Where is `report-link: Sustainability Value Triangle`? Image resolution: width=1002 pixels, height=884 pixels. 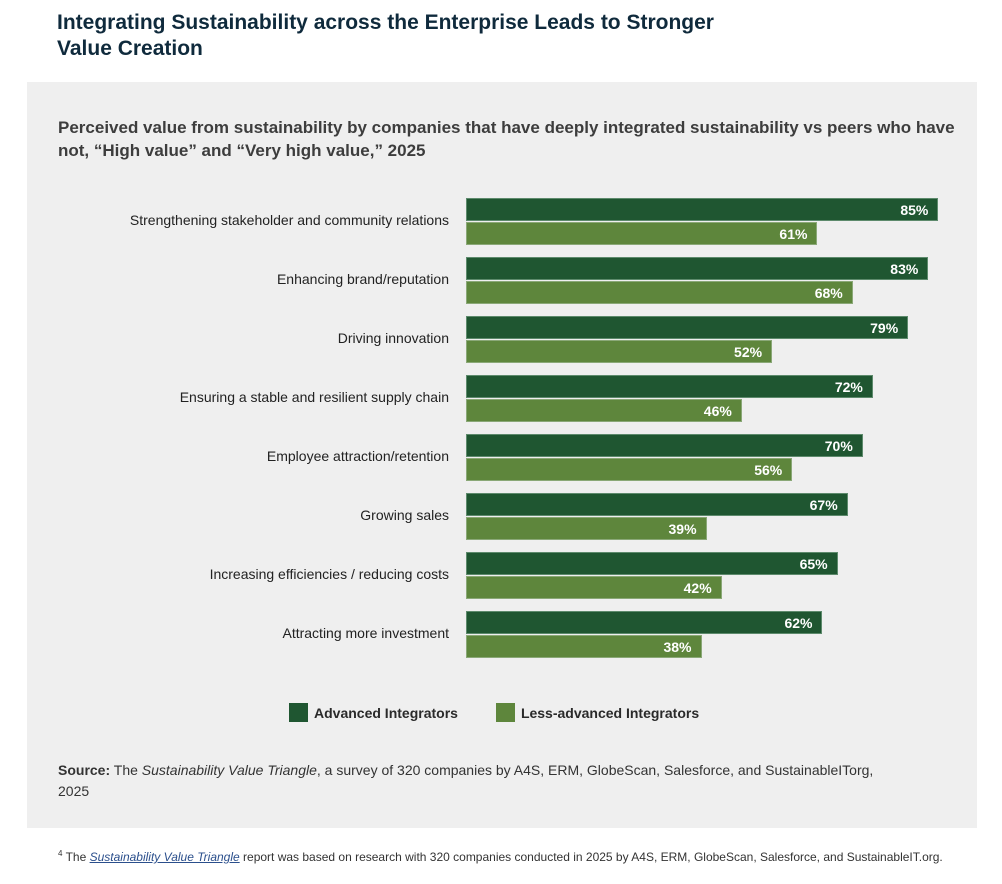 report-link: Sustainability Value Triangle is located at coordinates (164, 857).